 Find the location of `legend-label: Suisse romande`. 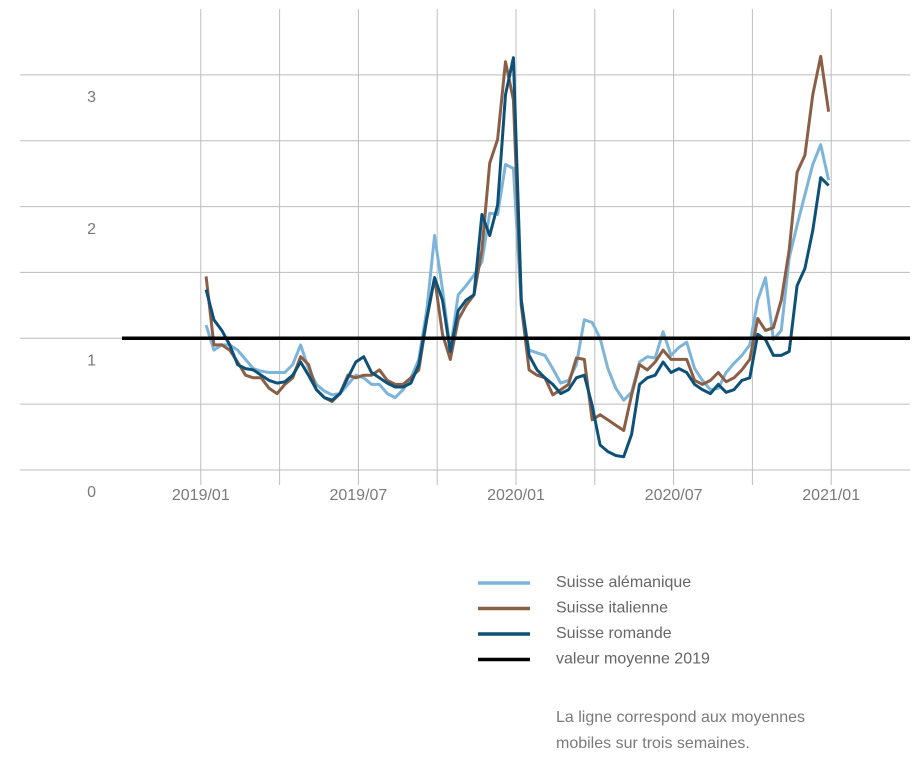

legend-label: Suisse romande is located at coordinates (614, 633).